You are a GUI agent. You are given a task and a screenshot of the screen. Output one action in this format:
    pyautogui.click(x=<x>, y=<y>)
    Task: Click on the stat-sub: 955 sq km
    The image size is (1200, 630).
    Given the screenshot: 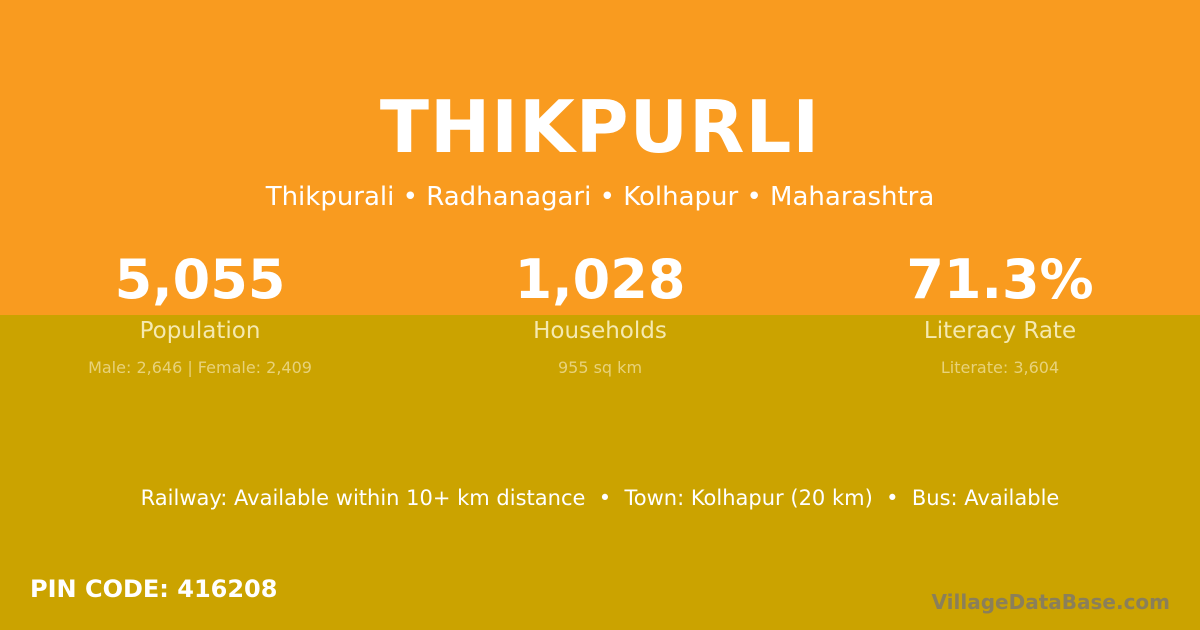 What is the action you would take?
    pyautogui.click(x=600, y=367)
    